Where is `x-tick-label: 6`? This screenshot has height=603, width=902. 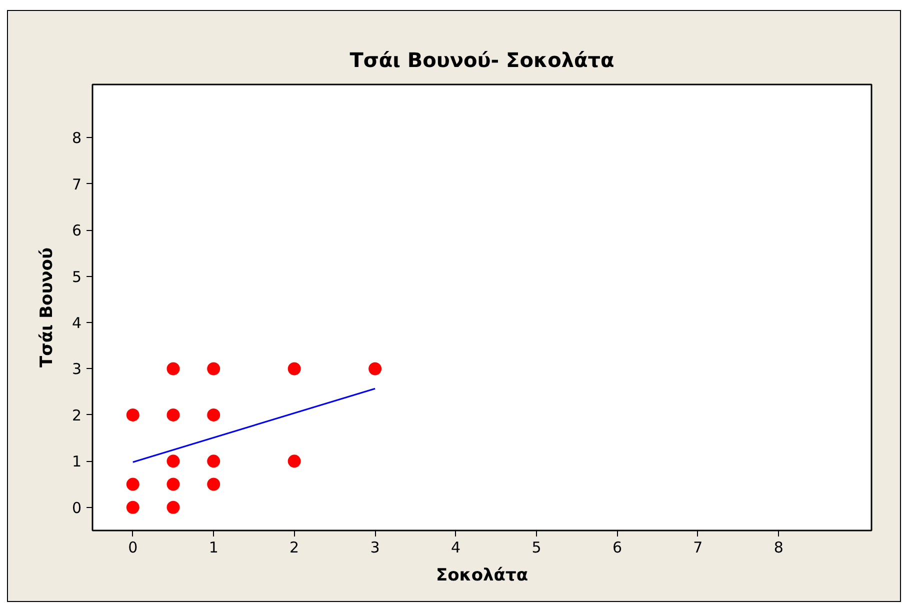 x-tick-label: 6 is located at coordinates (617, 547).